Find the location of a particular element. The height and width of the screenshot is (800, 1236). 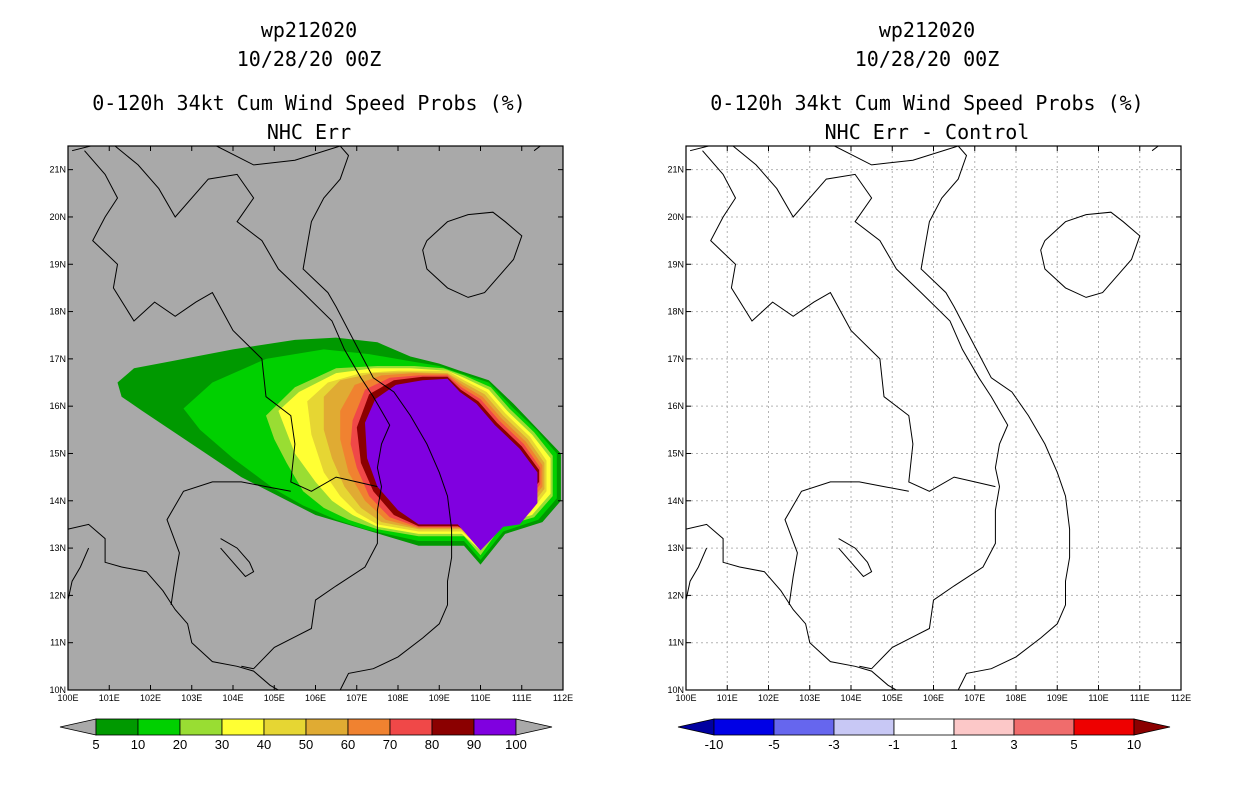

colorbar-label: -3 is located at coordinates (834, 744).